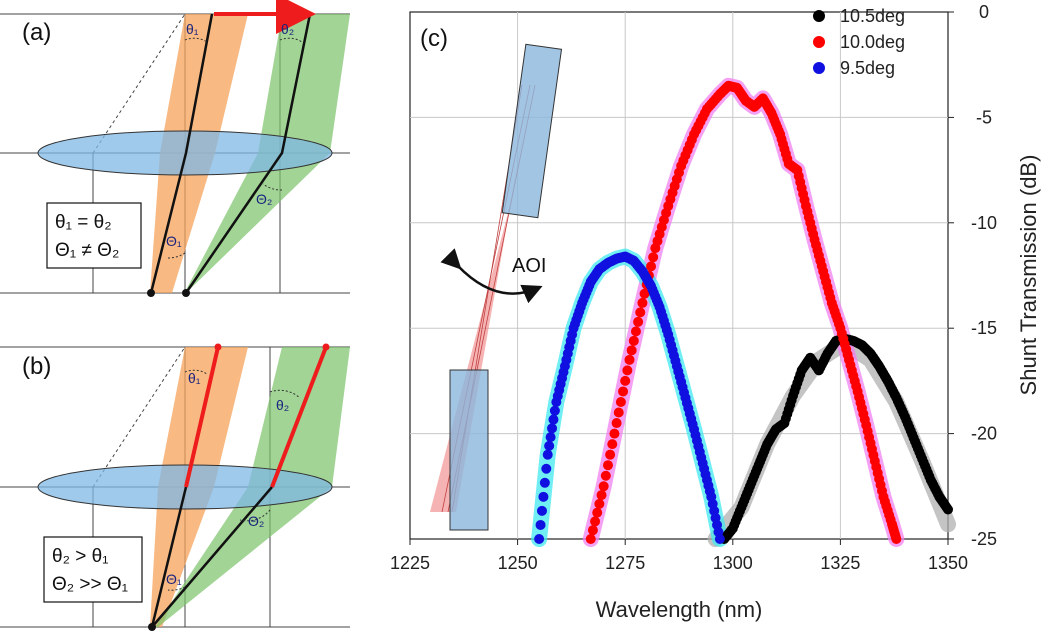  I want to click on upper-collimator, so click(532, 131).